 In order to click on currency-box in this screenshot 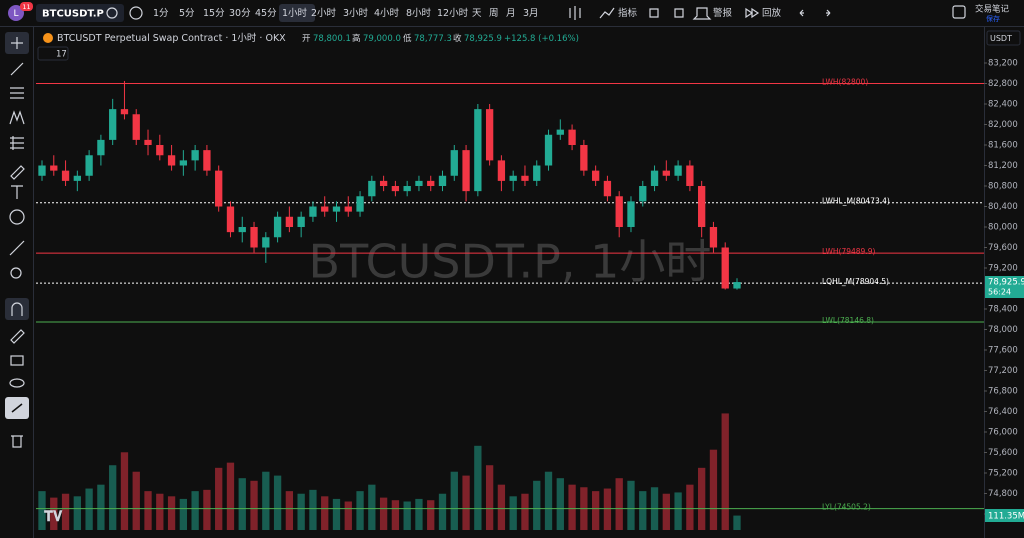, I will do `click(1003, 38)`.